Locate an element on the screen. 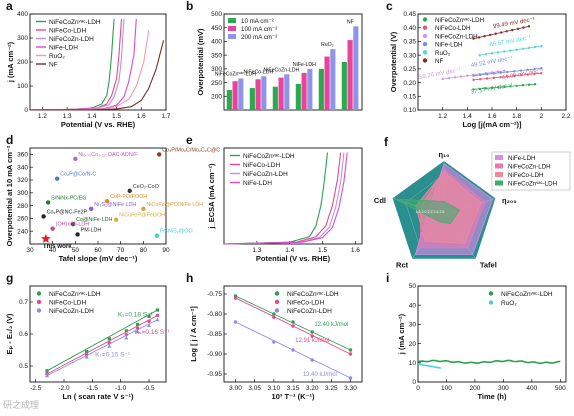  data-point-label: Fe-NiS₂@GO is located at coordinates (176, 232).